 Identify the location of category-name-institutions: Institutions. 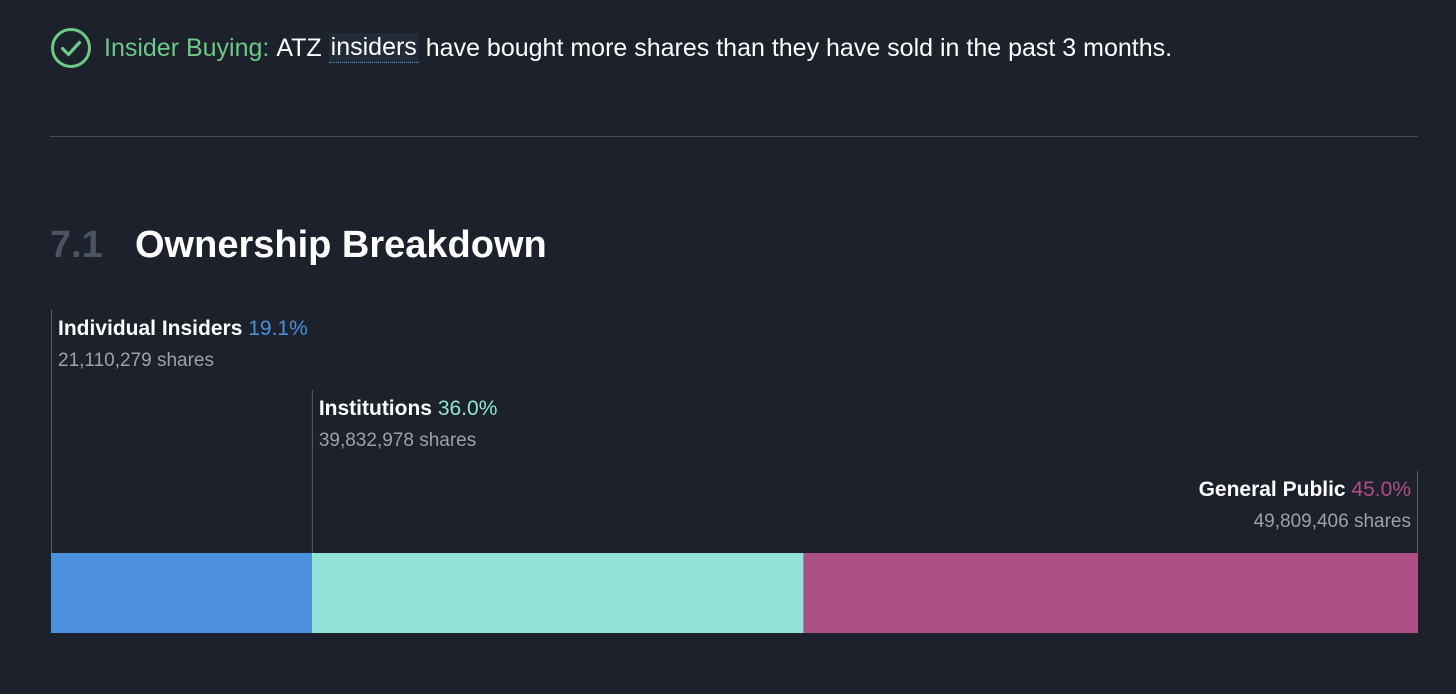
(378, 408).